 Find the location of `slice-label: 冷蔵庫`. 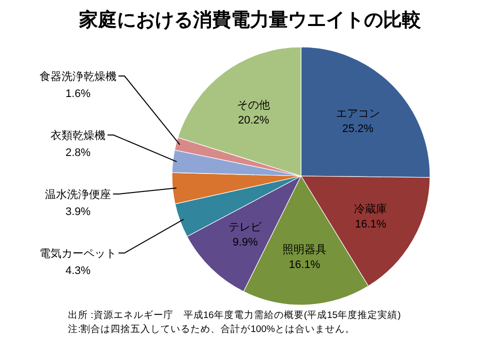

slice-label: 冷蔵庫 is located at coordinates (371, 209).